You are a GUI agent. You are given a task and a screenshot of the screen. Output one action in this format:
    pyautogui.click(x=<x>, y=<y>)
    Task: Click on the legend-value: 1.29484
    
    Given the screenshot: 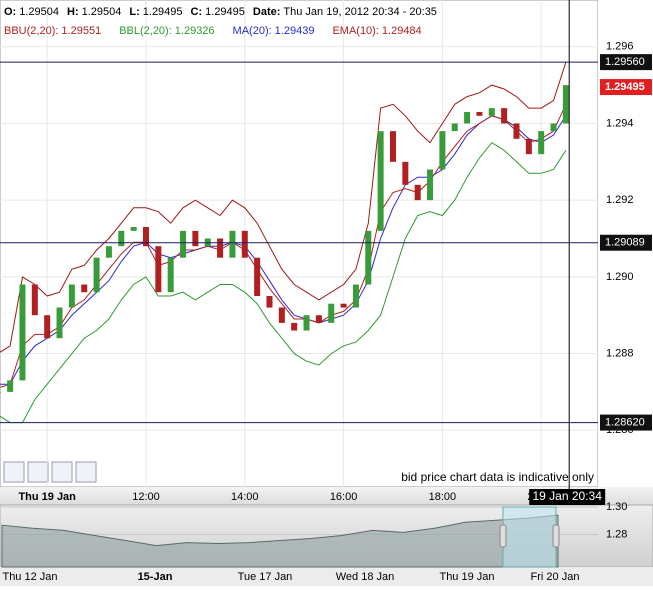 What is the action you would take?
    pyautogui.click(x=402, y=31)
    